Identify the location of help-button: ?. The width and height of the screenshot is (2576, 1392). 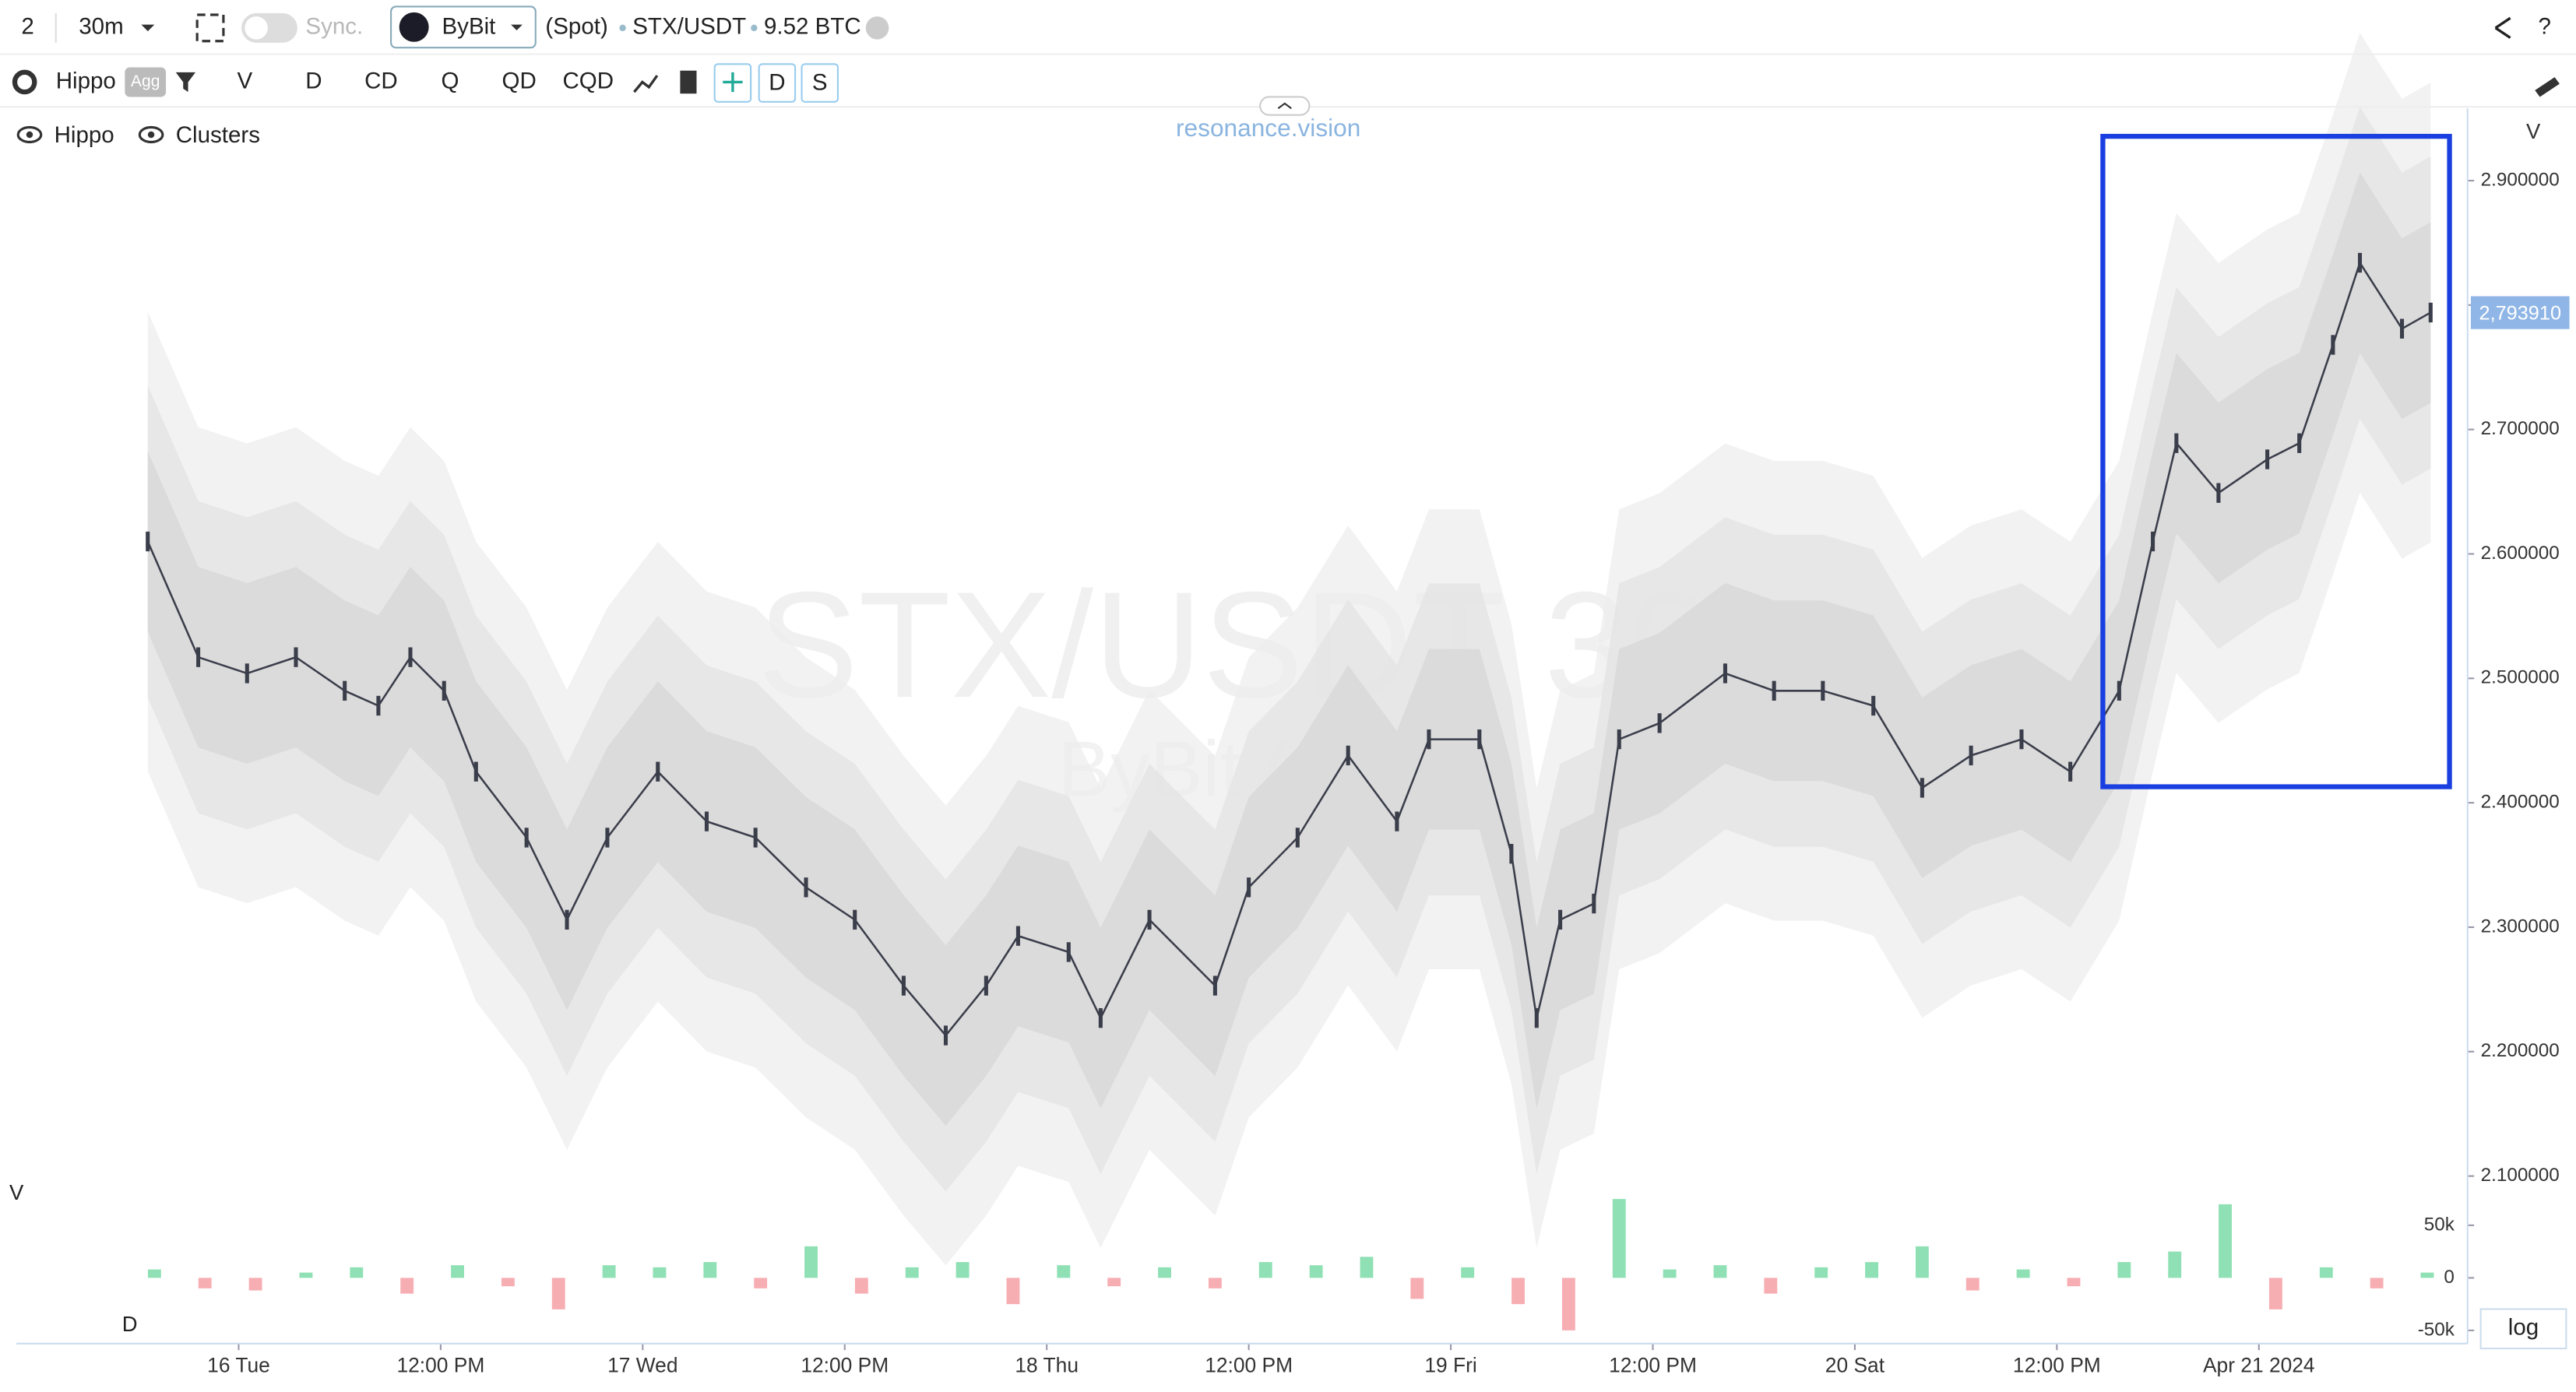
(2544, 27).